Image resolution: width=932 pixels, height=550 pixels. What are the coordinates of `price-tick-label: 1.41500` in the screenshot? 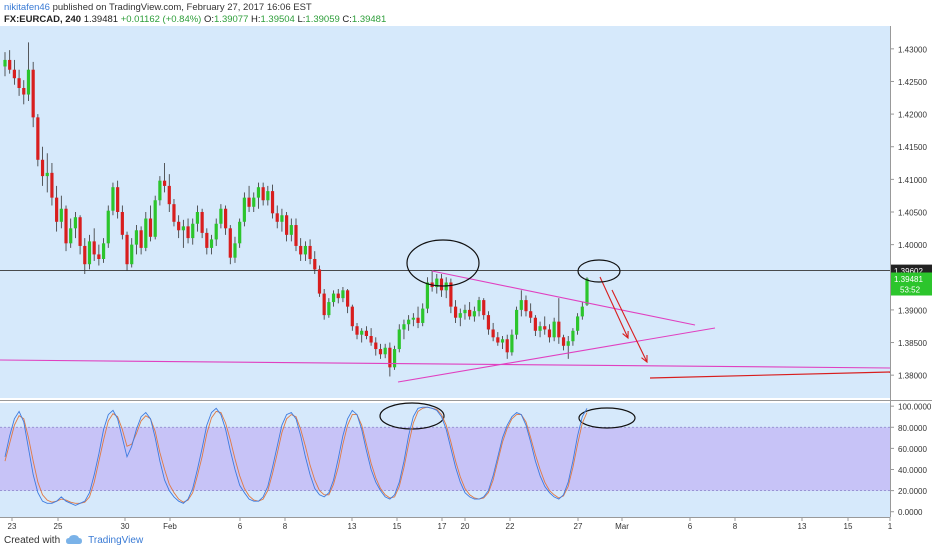 It's located at (912, 147).